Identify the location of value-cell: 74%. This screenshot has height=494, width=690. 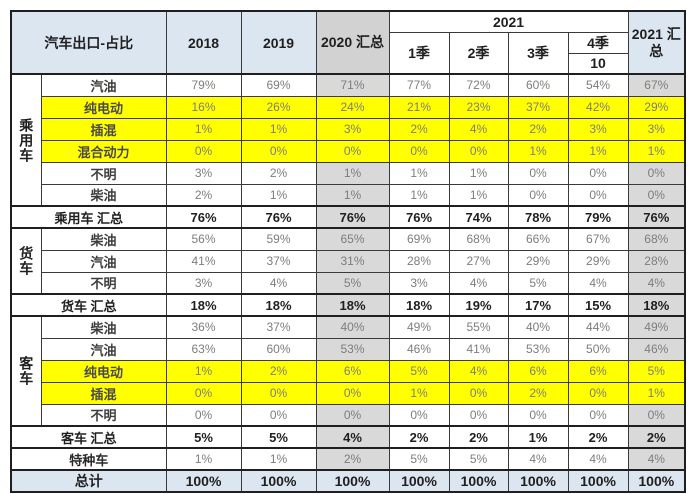
(478, 217).